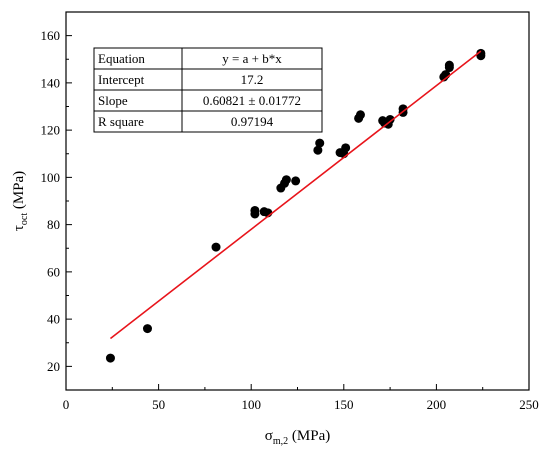  What do you see at coordinates (53, 366) in the screenshot?
I see `y-tick-label-0: 20` at bounding box center [53, 366].